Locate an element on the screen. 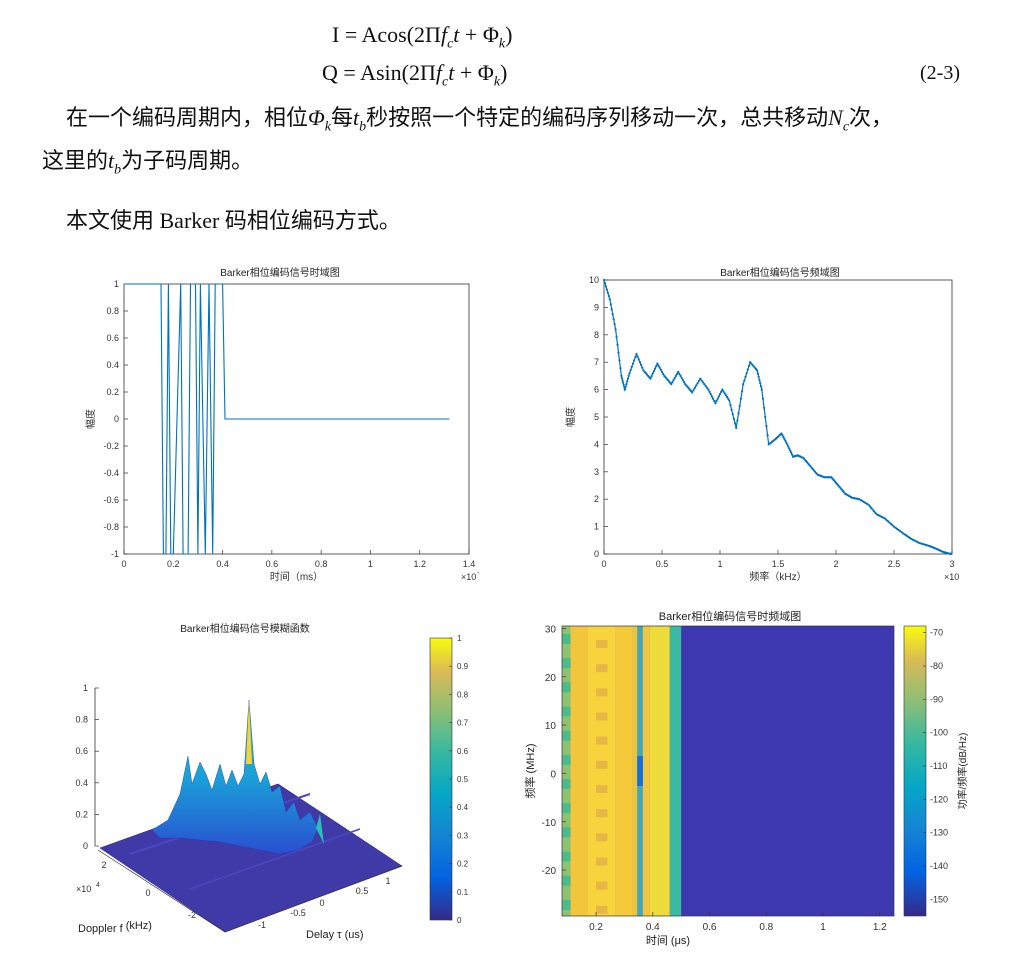 The image size is (1016, 974). colorbar-tick-label: 0.9 is located at coordinates (463, 666).